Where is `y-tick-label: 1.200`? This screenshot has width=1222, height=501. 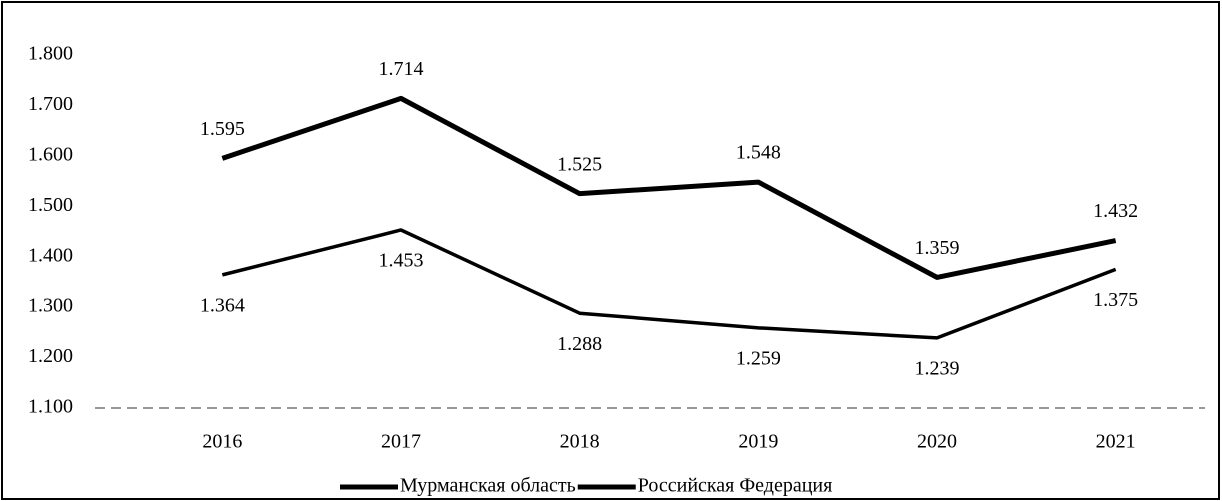 y-tick-label: 1.200 is located at coordinates (50, 356).